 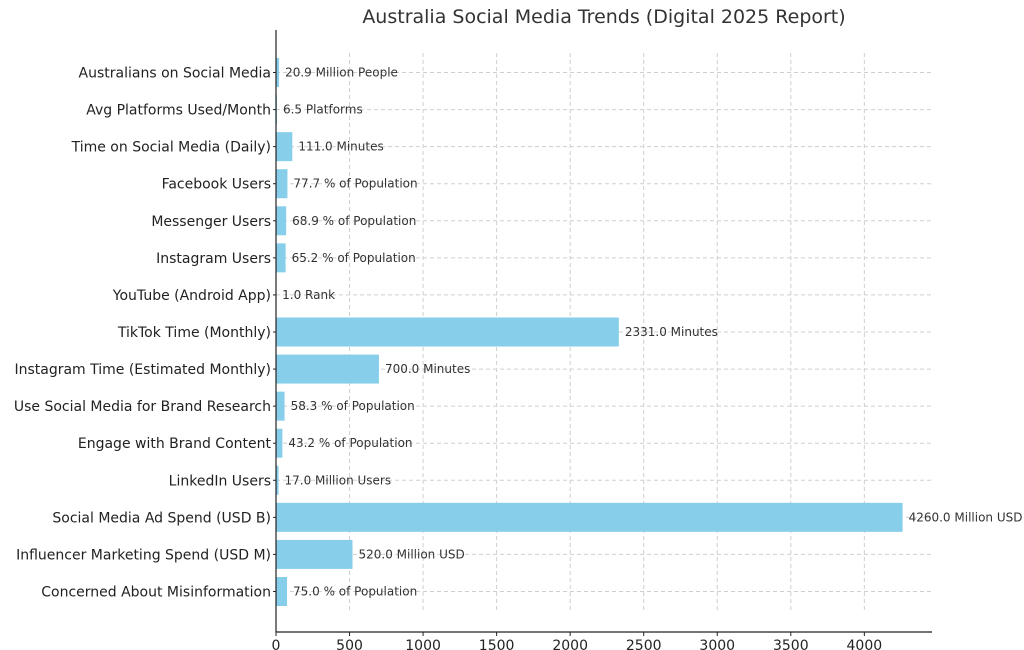 What do you see at coordinates (353, 406) in the screenshot?
I see `data-label: 58.3 % of Population` at bounding box center [353, 406].